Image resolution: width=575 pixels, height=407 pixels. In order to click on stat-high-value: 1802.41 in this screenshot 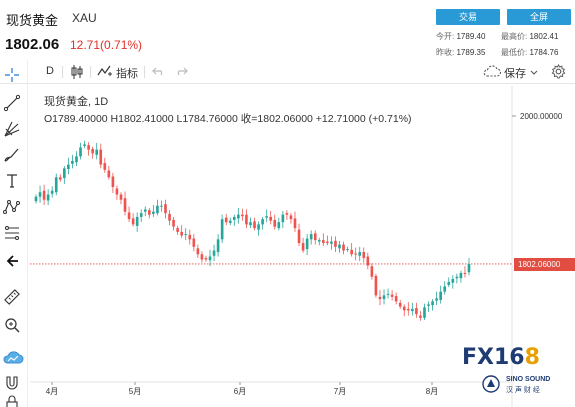, I will do `click(544, 36)`.